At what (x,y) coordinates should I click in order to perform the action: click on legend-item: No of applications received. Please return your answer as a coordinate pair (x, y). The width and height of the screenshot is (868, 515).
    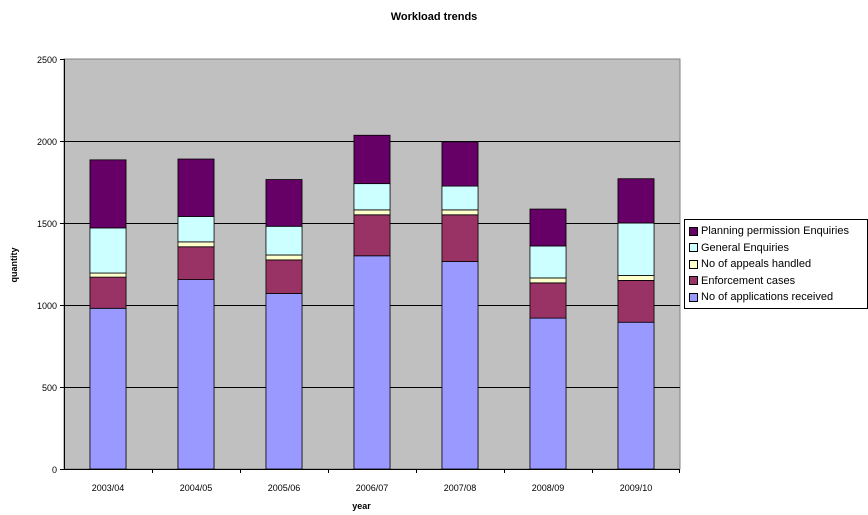
    Looking at the image, I should click on (778, 297).